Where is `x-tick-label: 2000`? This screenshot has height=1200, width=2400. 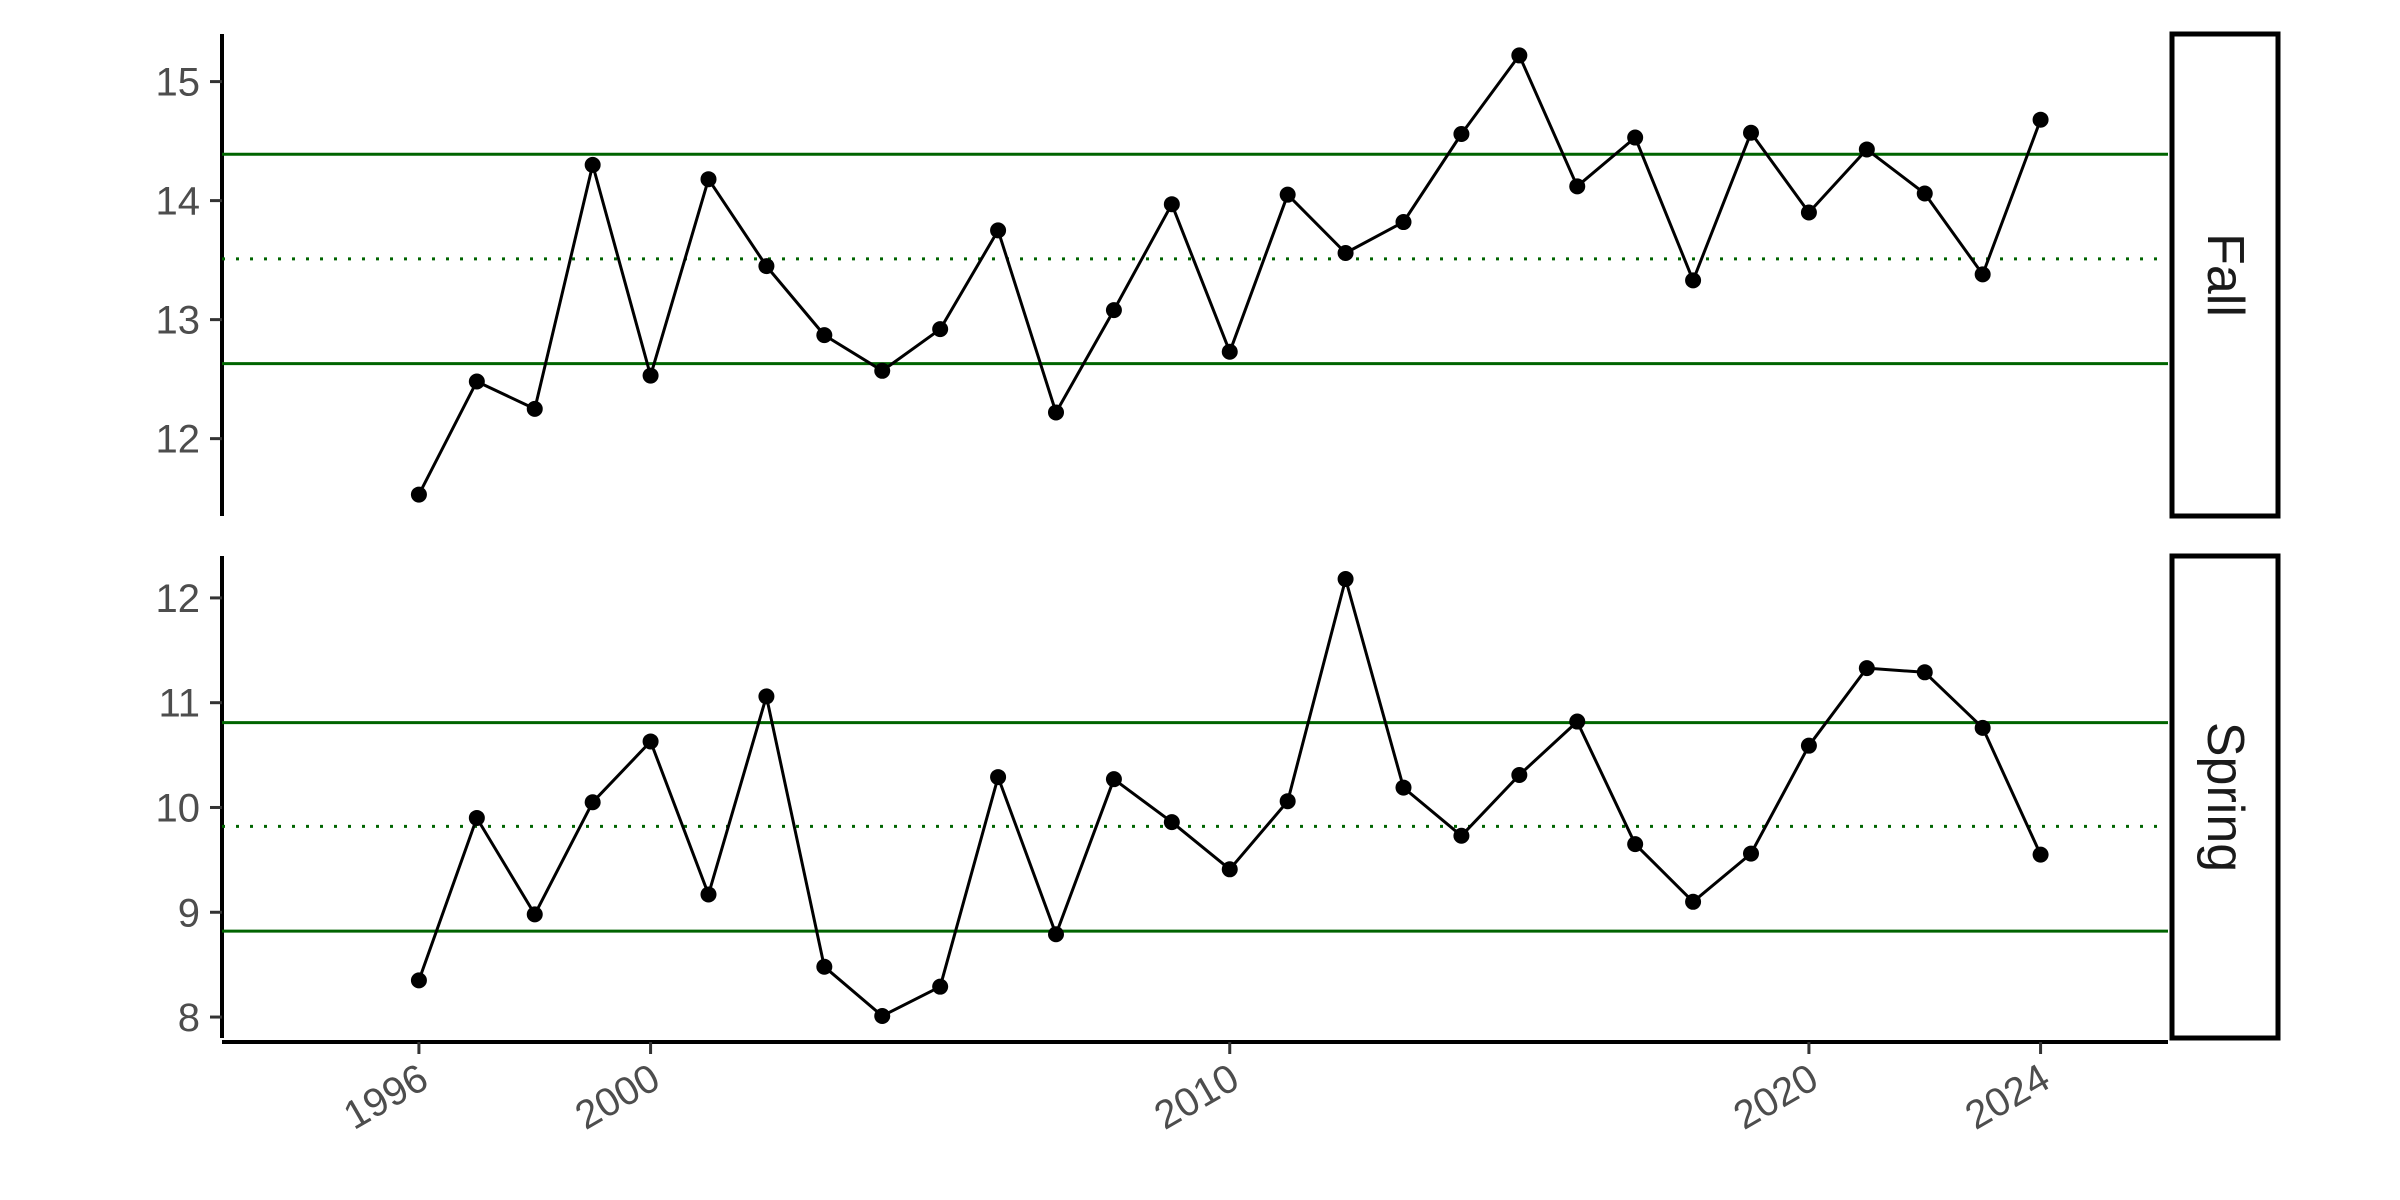
x-tick-label: 2000 is located at coordinates (617, 1097).